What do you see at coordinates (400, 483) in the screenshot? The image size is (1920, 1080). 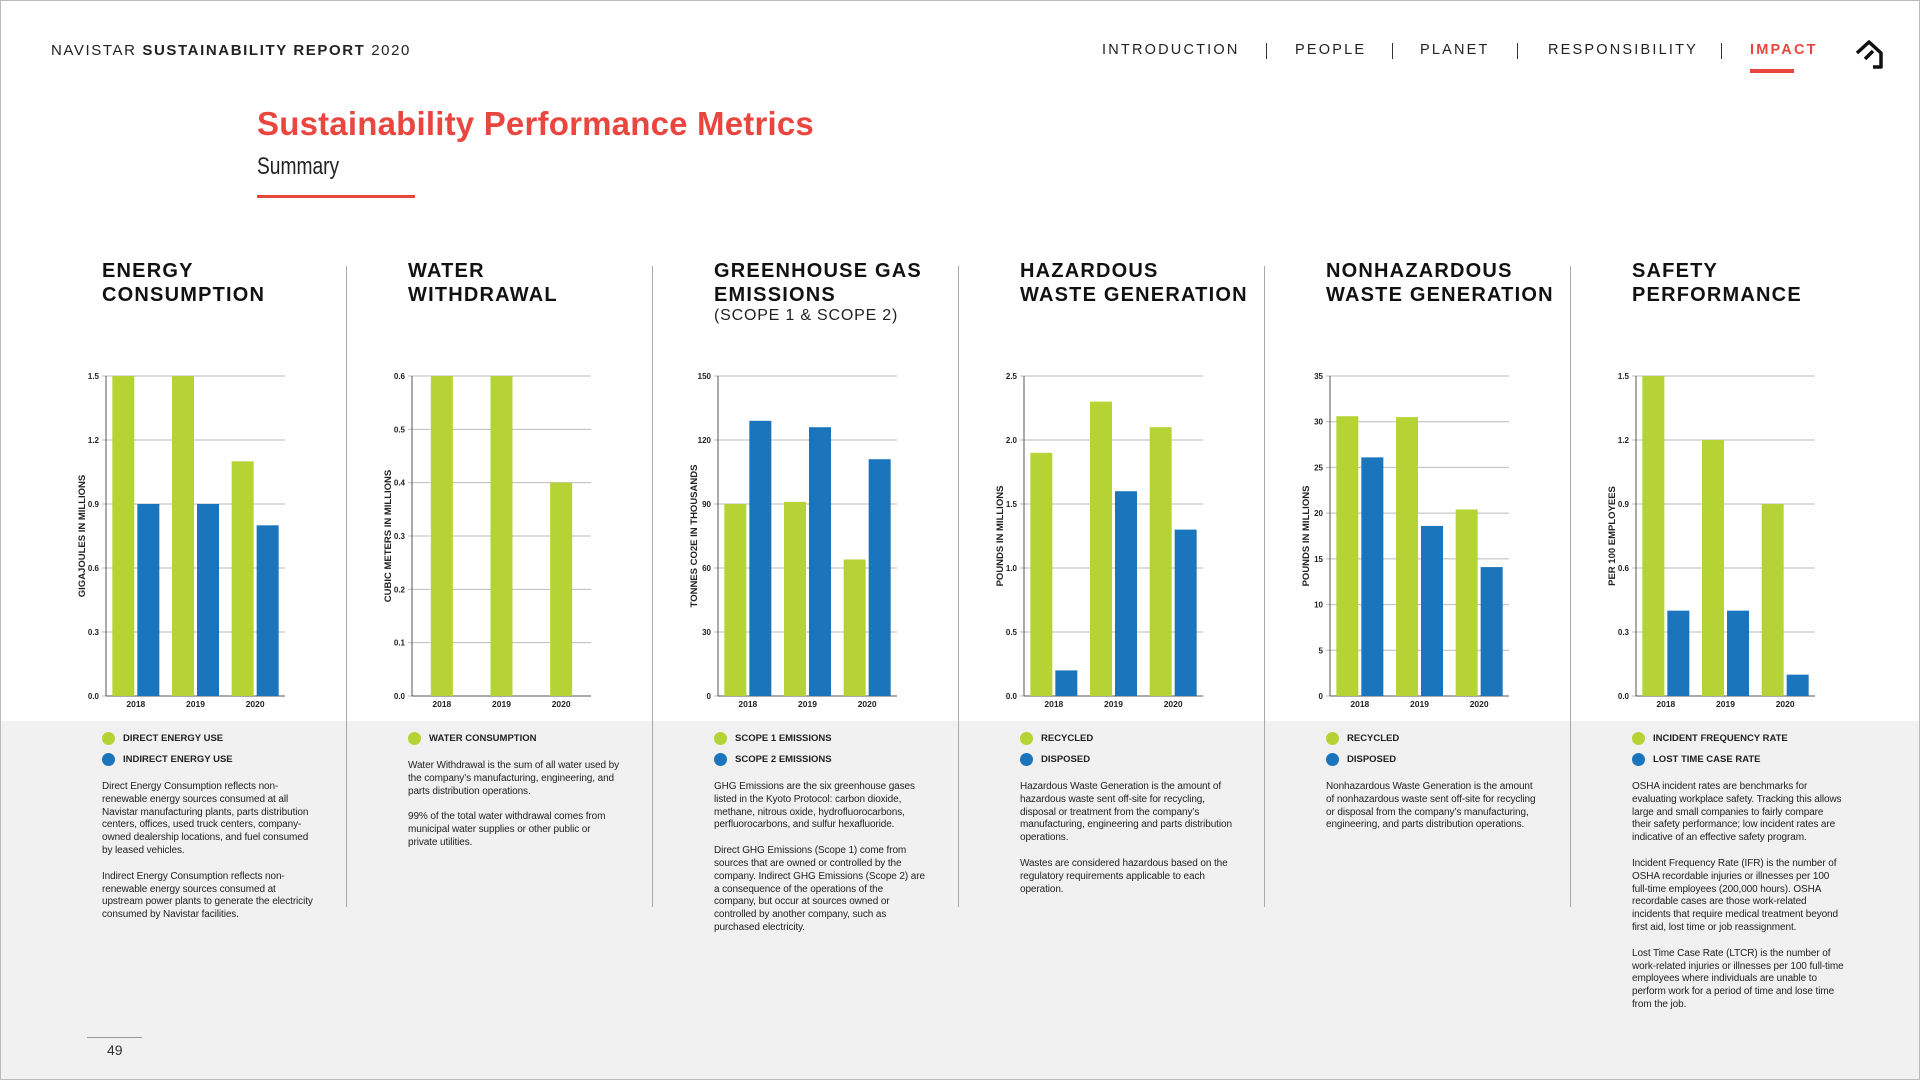 I see `y-tick-label: 0.4` at bounding box center [400, 483].